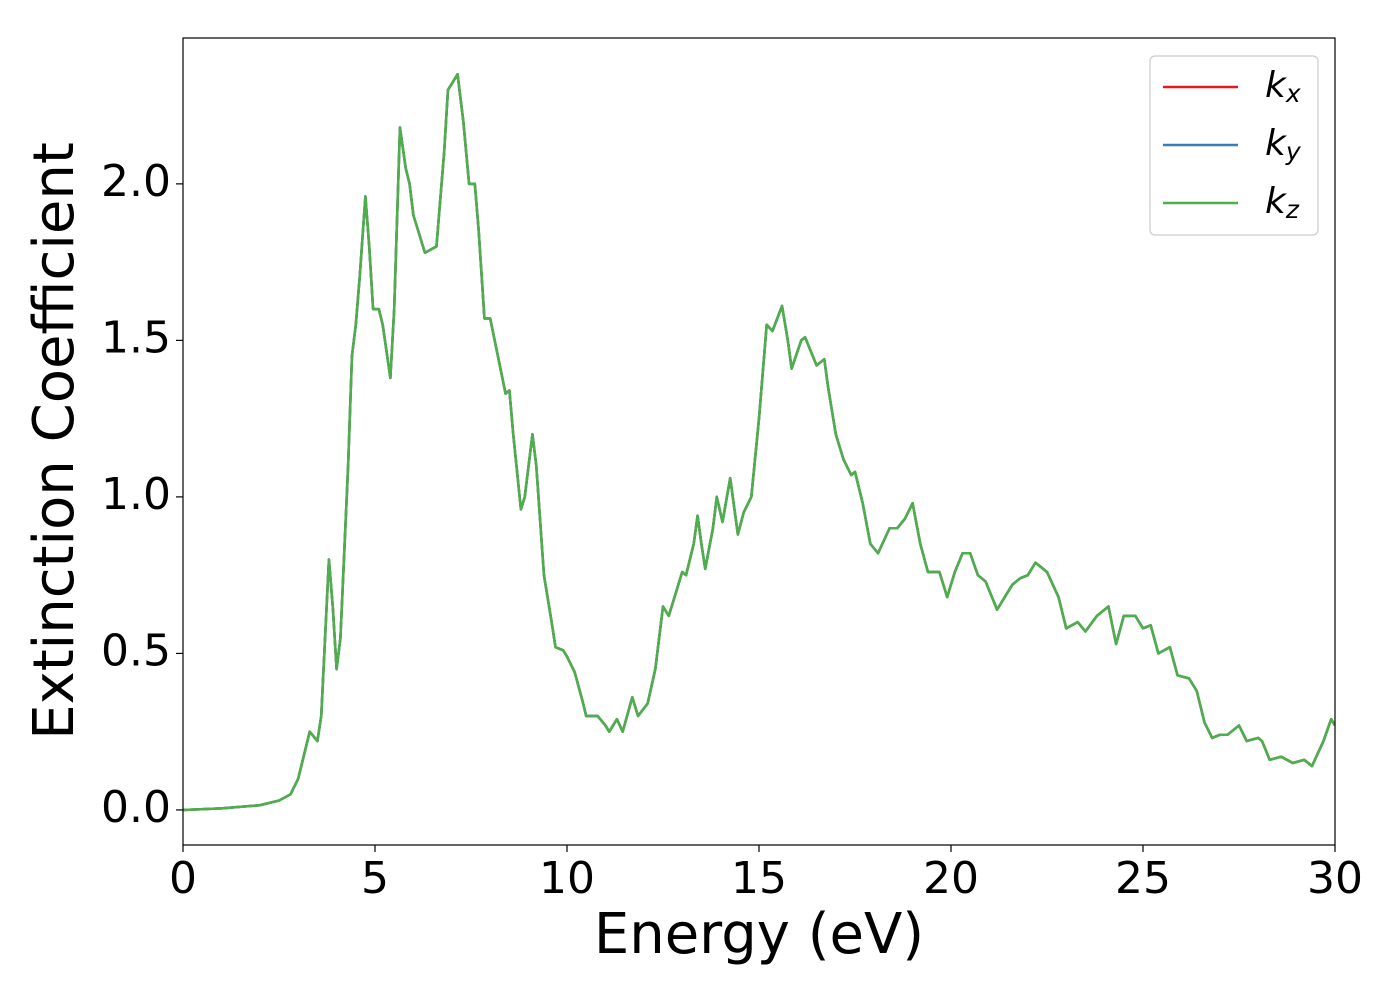 This screenshot has height=1000, width=1400. Describe the element at coordinates (136, 494) in the screenshot. I see `y-tick-label: 1.0` at that location.